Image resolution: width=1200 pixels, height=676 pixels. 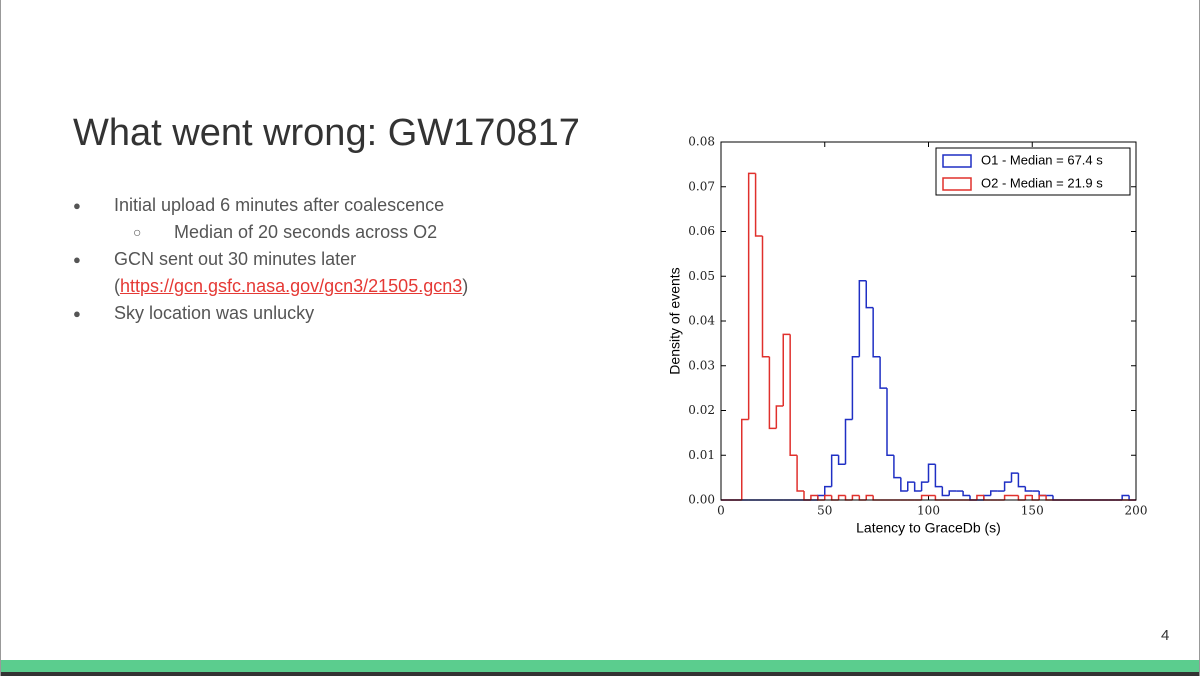 What do you see at coordinates (824, 511) in the screenshot?
I see `x-tick-label: 50` at bounding box center [824, 511].